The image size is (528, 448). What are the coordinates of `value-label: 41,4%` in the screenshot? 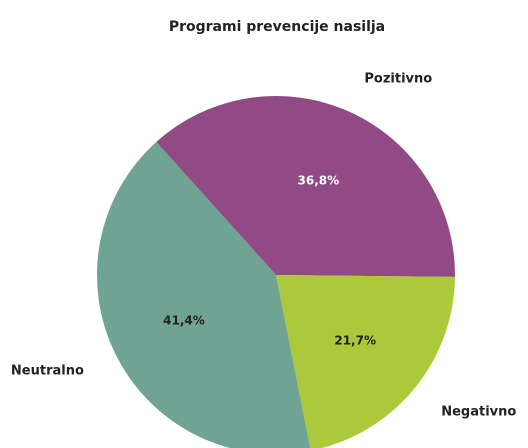 It's located at (184, 321).